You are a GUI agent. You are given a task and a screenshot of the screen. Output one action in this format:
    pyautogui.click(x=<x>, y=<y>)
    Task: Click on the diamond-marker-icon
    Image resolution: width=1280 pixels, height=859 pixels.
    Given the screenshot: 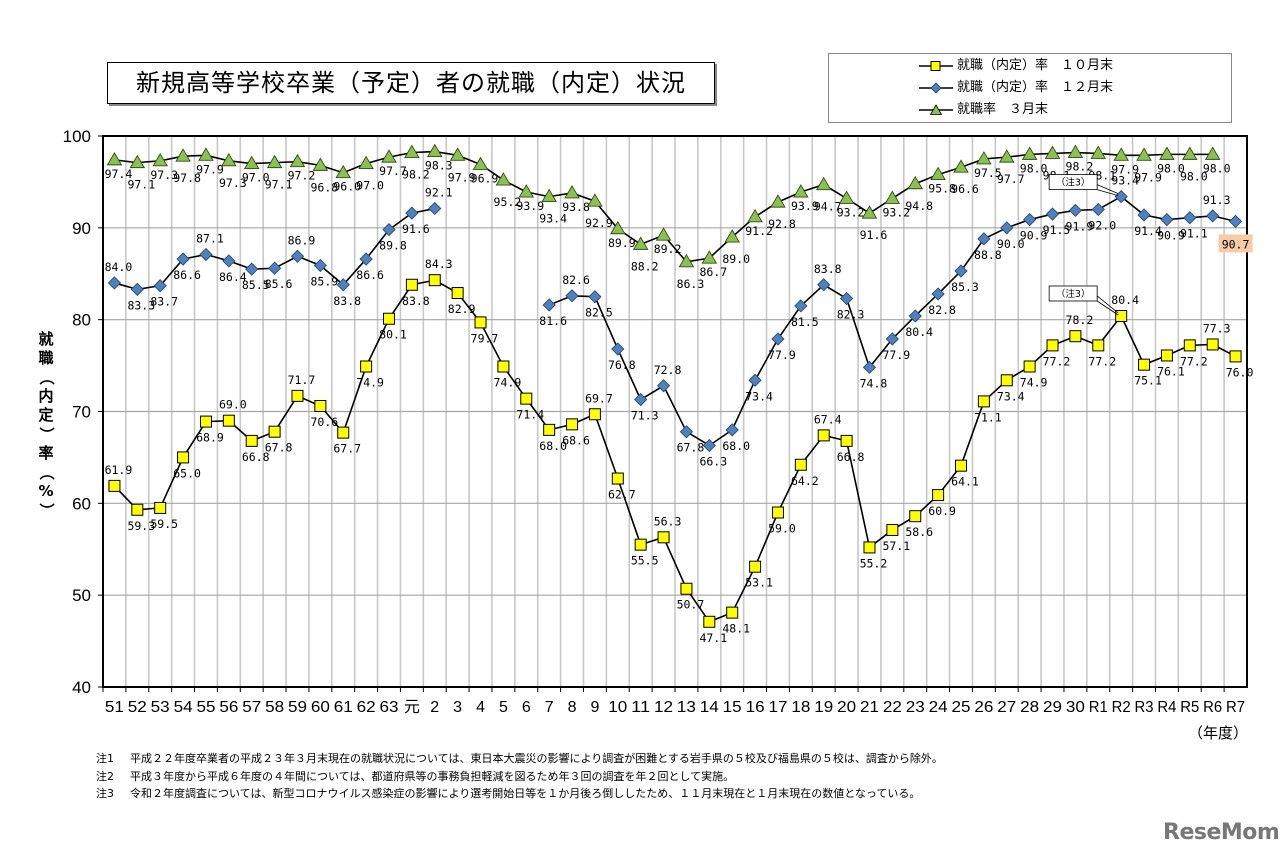 What is the action you would take?
    pyautogui.click(x=936, y=88)
    